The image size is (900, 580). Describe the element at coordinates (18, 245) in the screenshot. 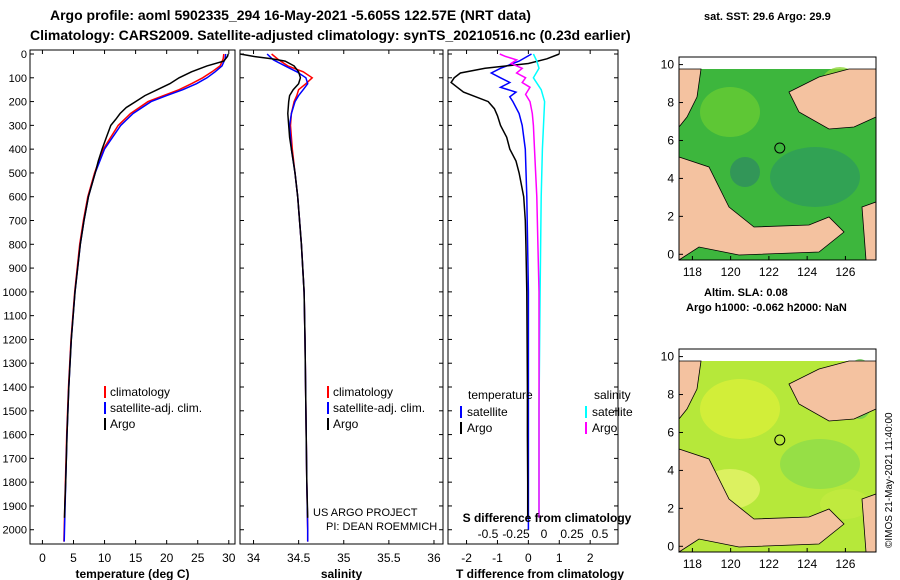

I see `y-tick-label: 800` at that location.